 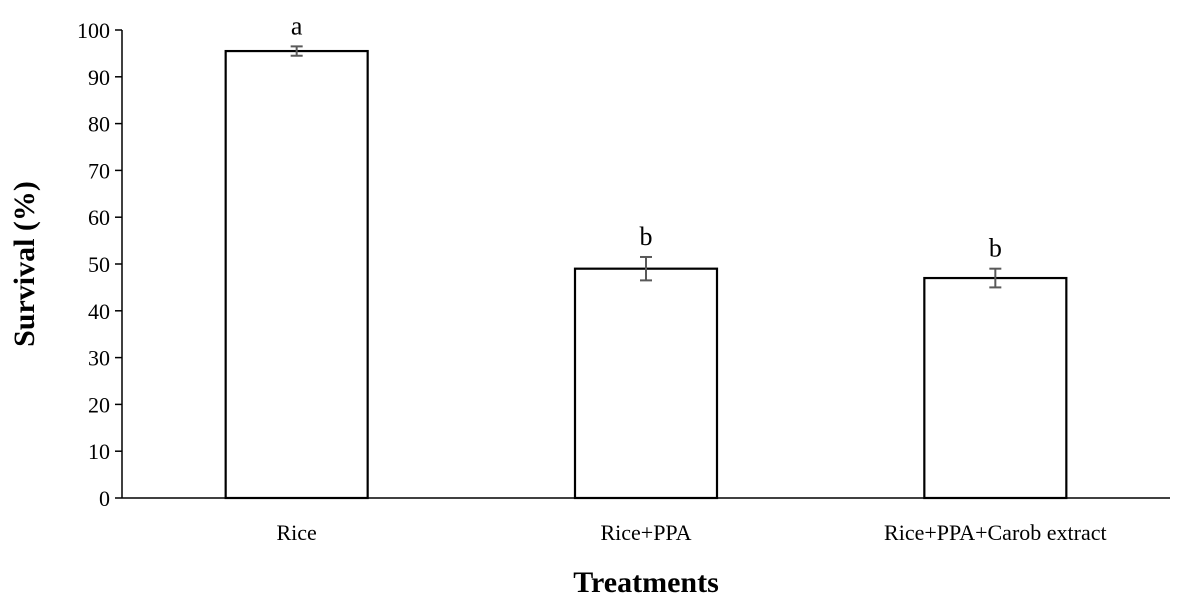 What do you see at coordinates (645, 532) in the screenshot?
I see `x-tick-label: Rice+PPA` at bounding box center [645, 532].